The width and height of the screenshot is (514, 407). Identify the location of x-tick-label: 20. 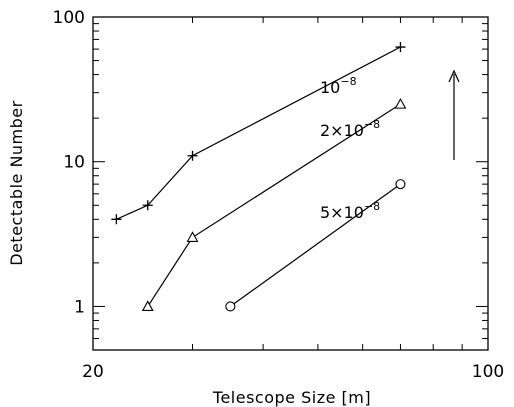
(93, 372).